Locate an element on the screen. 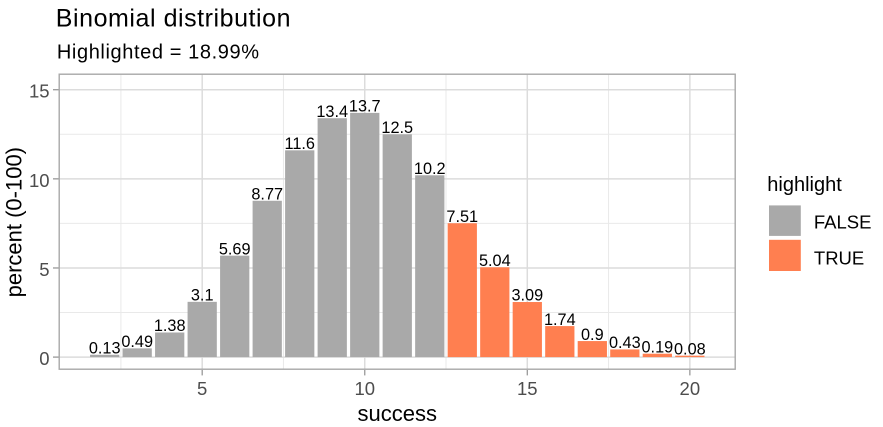 The height and width of the screenshot is (427, 883). svg-text: 0 is located at coordinates (44, 358).